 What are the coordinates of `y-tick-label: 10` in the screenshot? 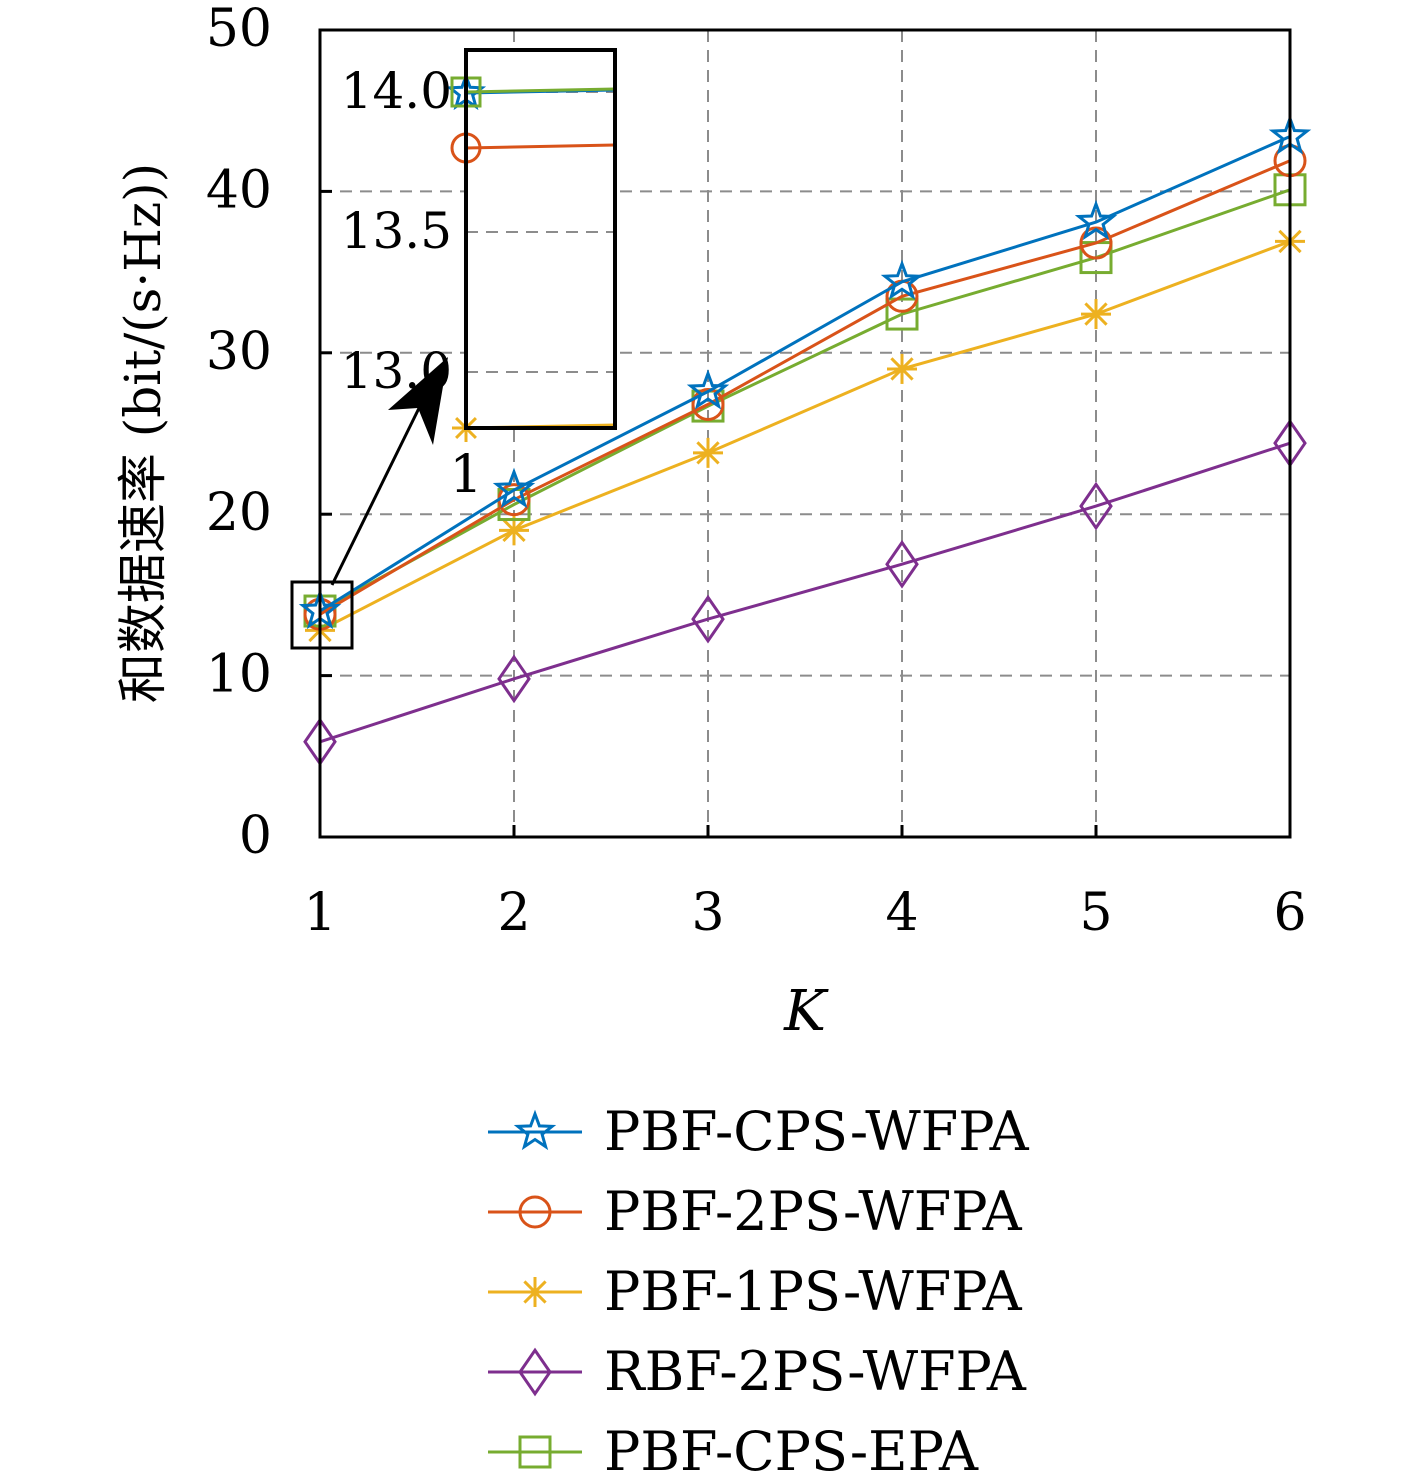 It's located at (239, 675).